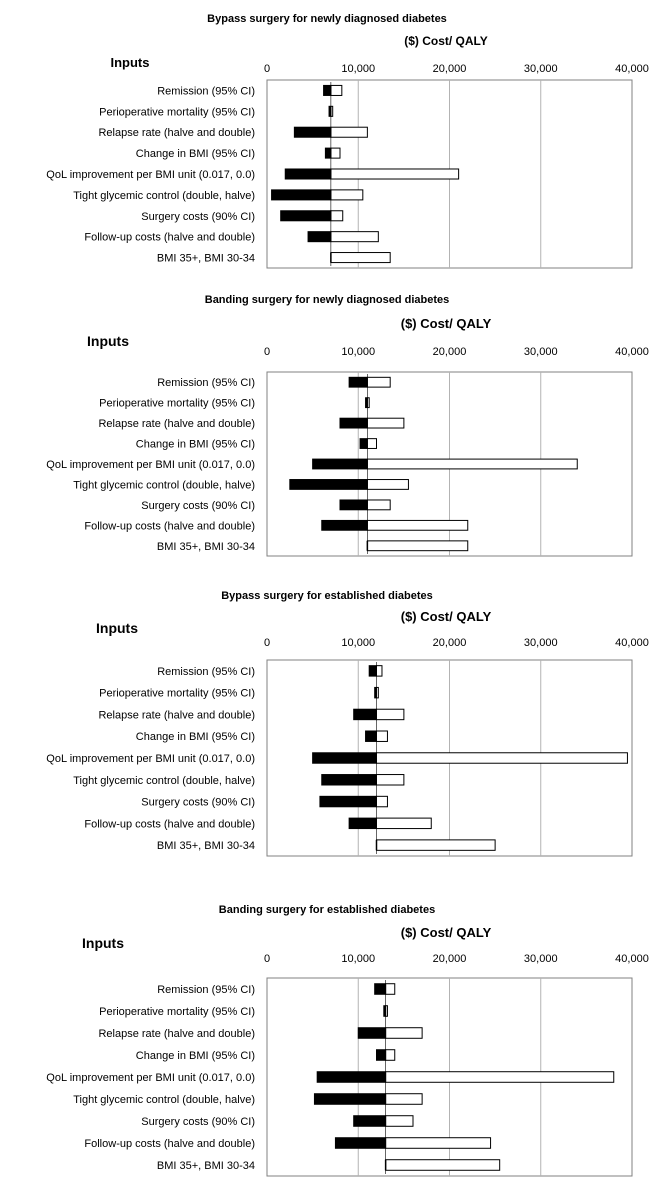  What do you see at coordinates (327, 910) in the screenshot?
I see `chart-title: Banding surgery for established diabetes` at bounding box center [327, 910].